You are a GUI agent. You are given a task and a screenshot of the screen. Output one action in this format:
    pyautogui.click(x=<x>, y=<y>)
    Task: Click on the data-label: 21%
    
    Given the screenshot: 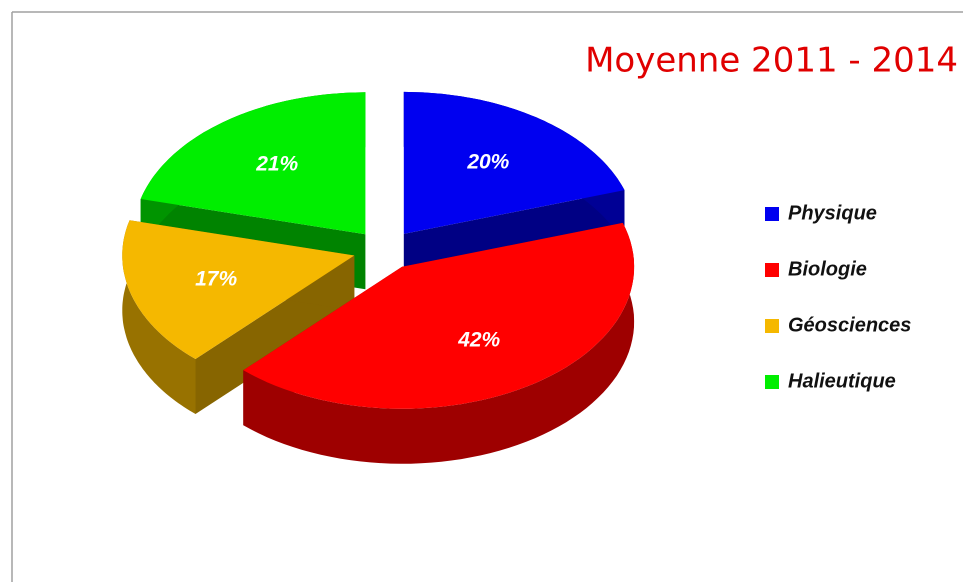 What is the action you would take?
    pyautogui.click(x=276, y=163)
    